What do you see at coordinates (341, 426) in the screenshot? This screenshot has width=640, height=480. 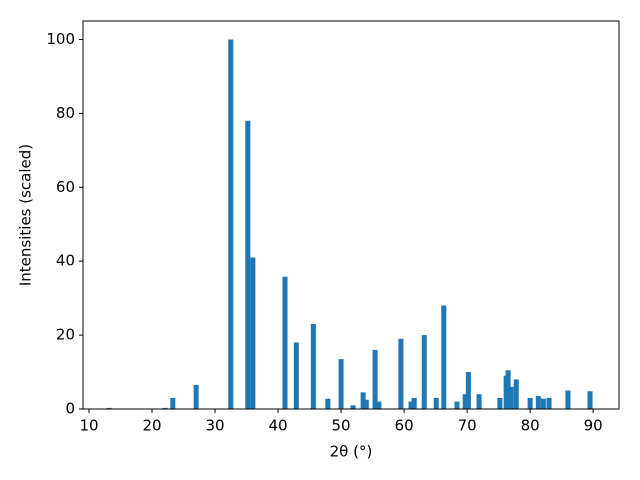 I see `x-tick-label: 50` at bounding box center [341, 426].